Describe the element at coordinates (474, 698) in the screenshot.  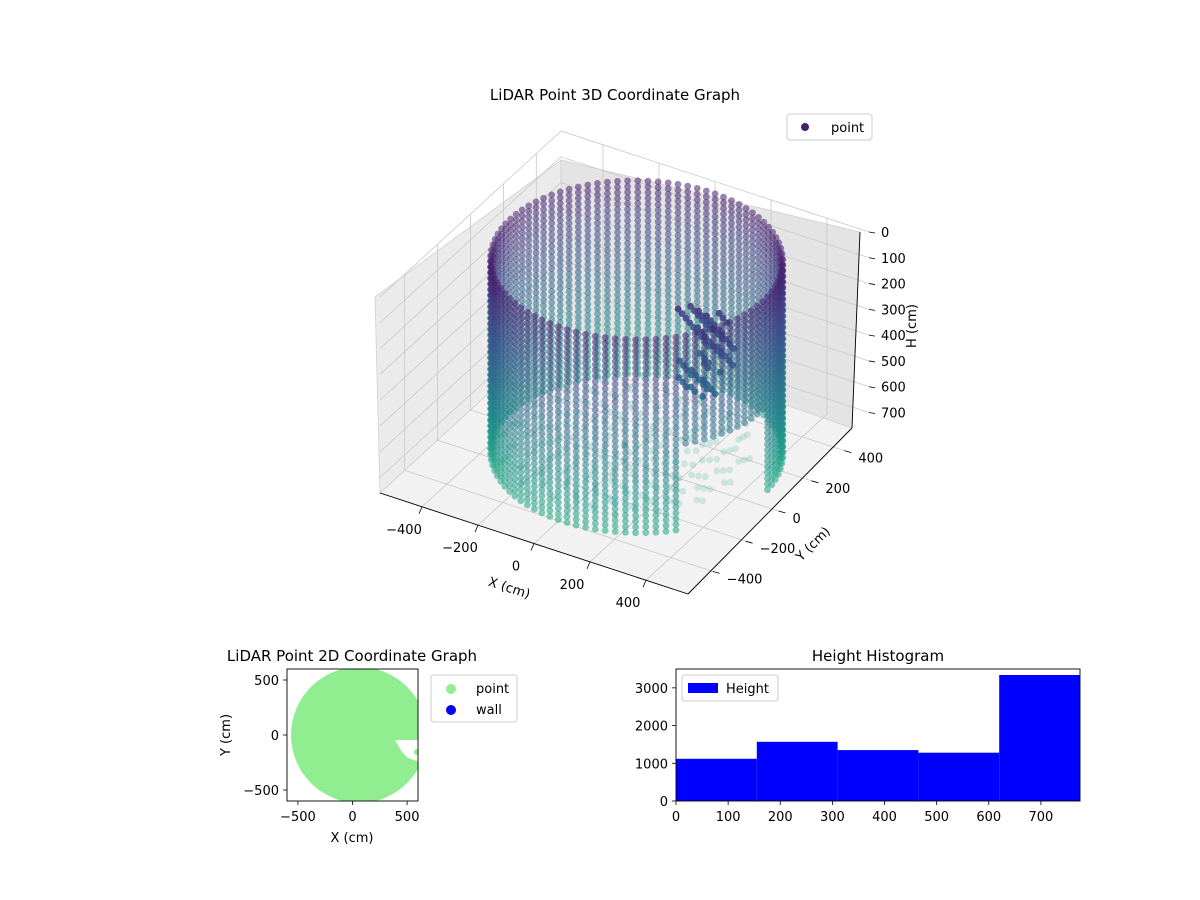
I see `legend-2d: point wall` at that location.